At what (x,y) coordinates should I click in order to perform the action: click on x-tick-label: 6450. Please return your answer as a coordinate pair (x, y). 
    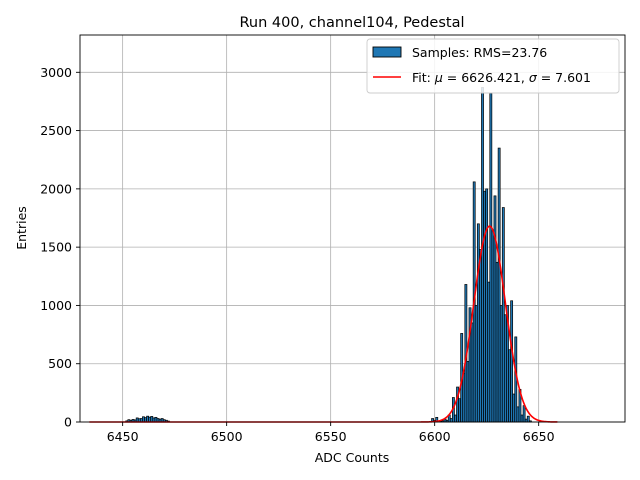
    Looking at the image, I should click on (123, 436).